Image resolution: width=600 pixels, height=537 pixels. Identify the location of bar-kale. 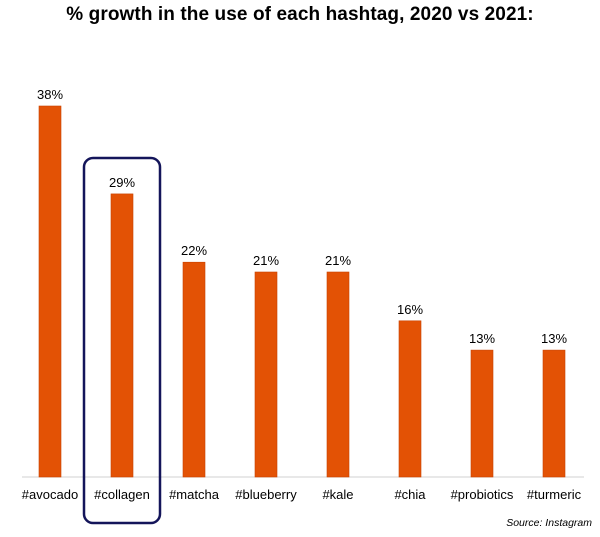
(338, 374).